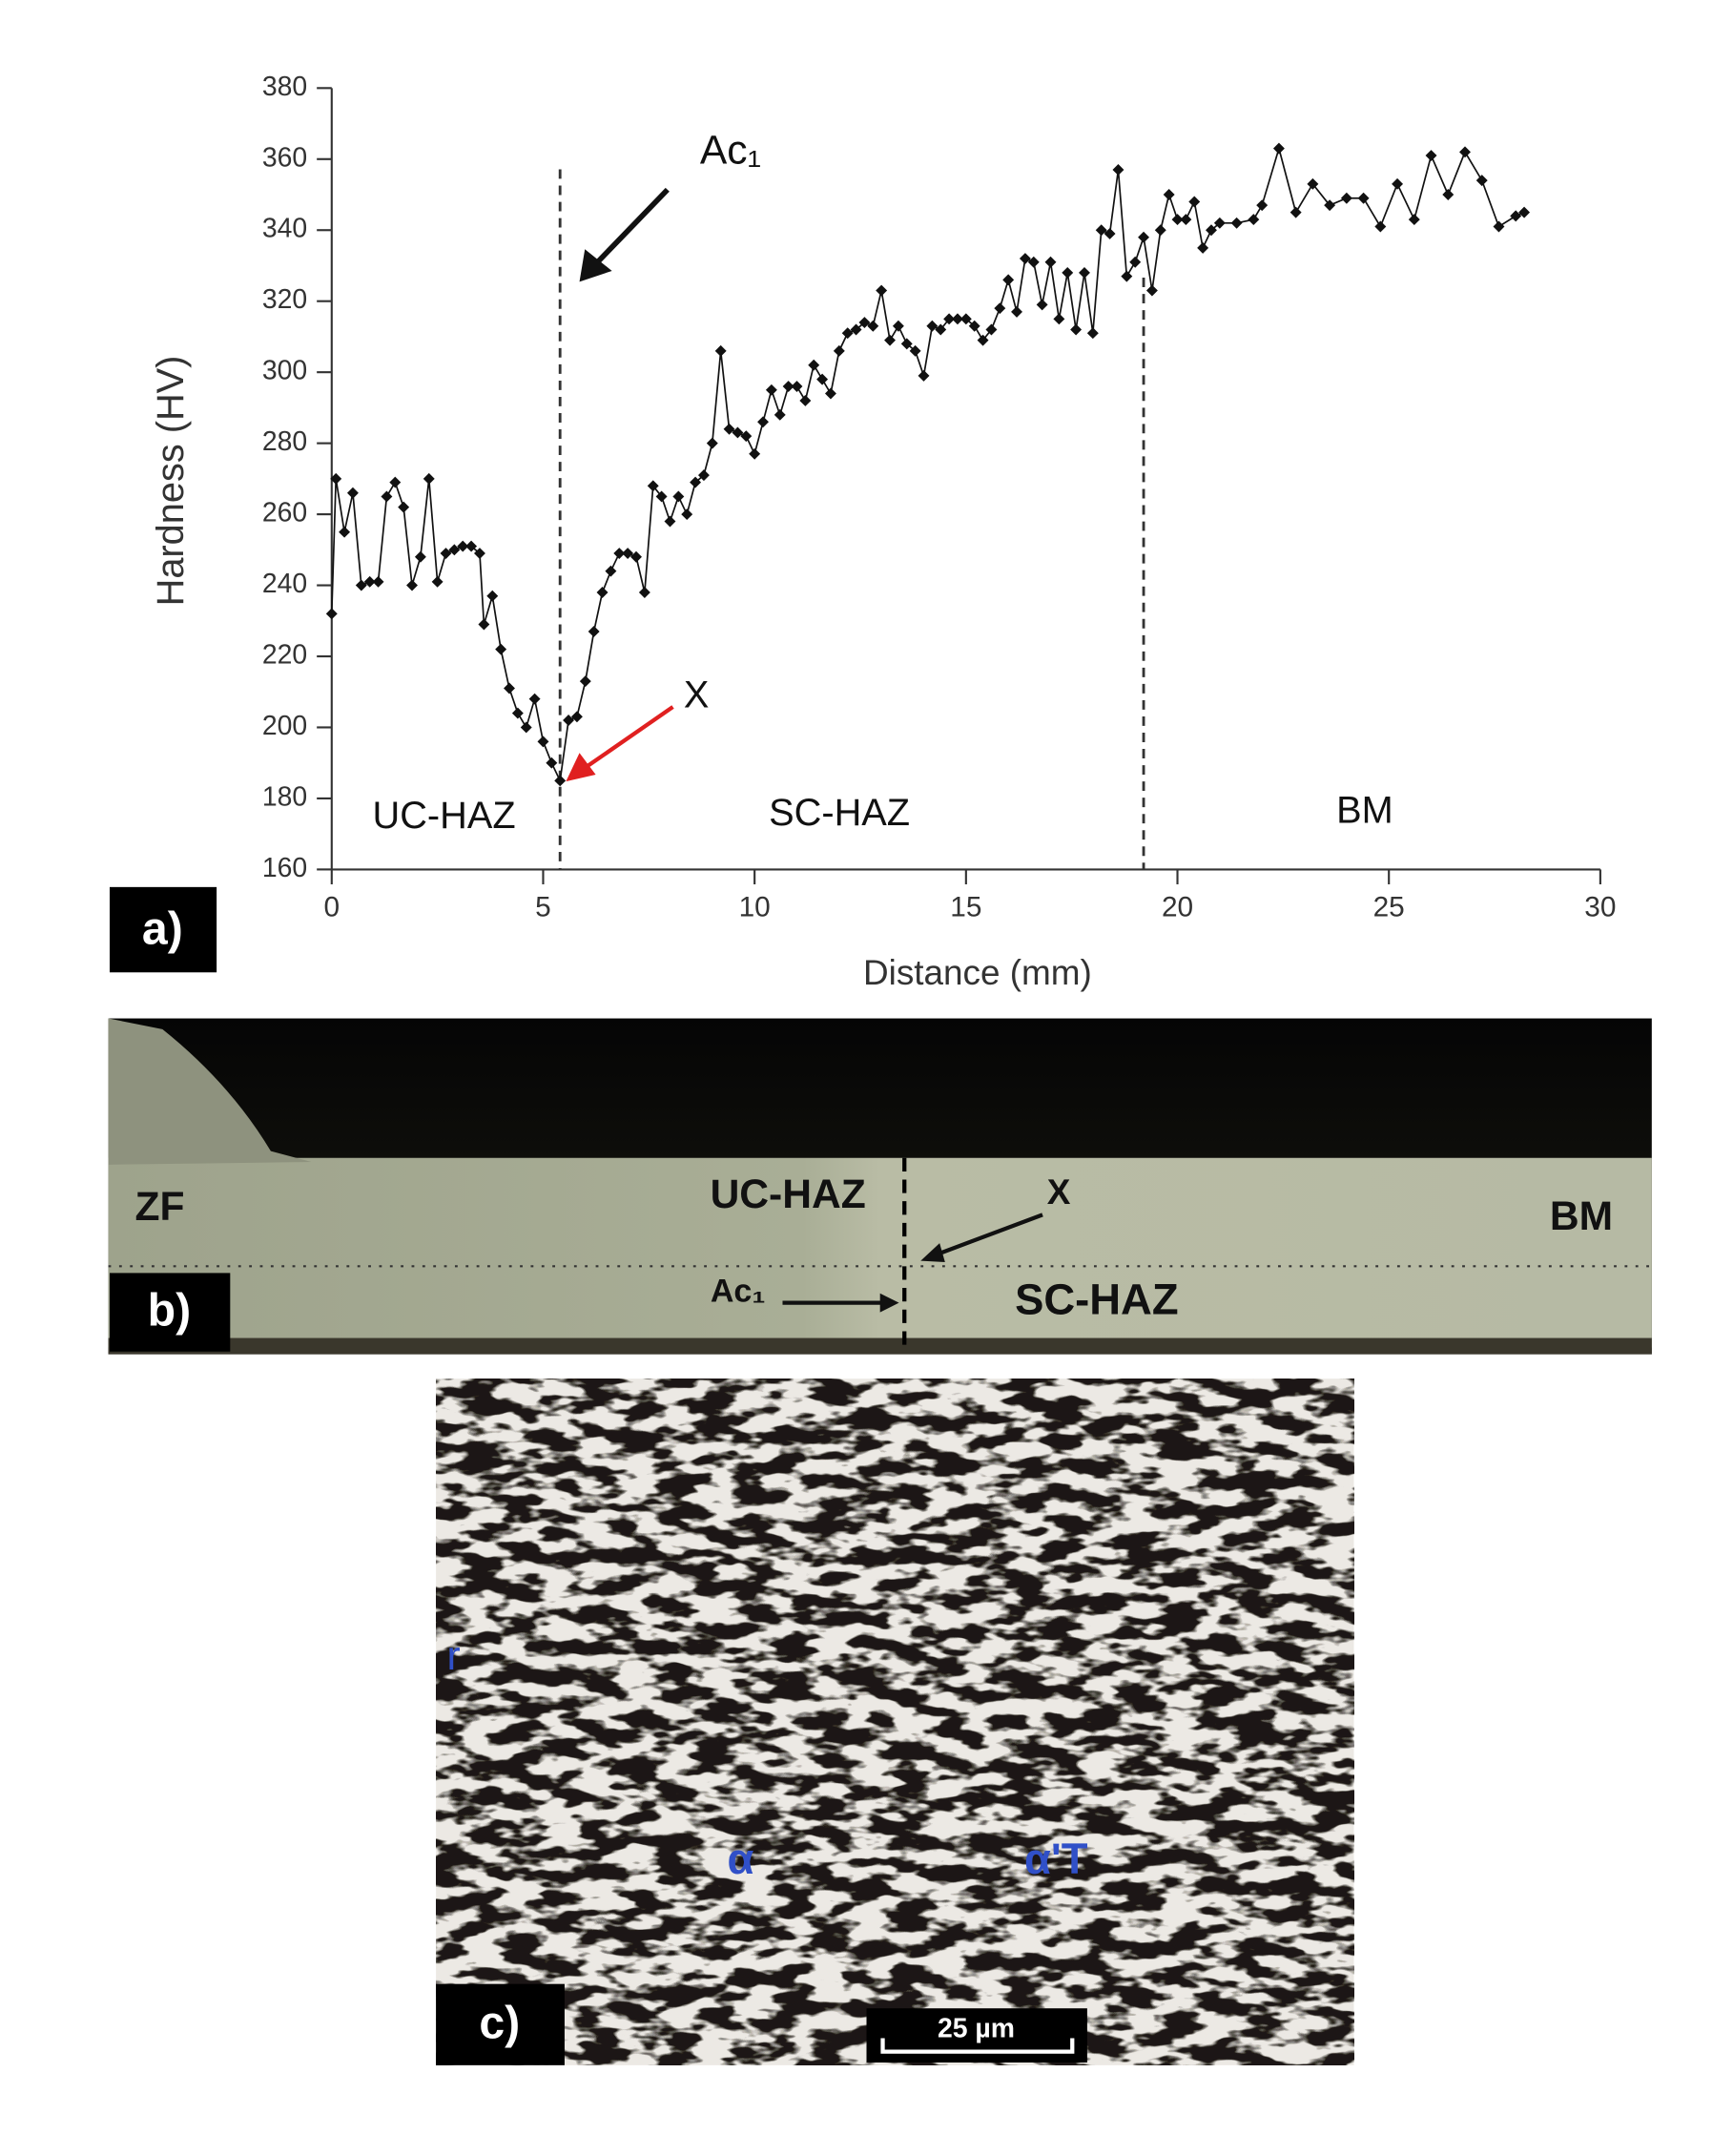 Image resolution: width=1733 pixels, height=2156 pixels. Describe the element at coordinates (880, 1186) in the screenshot. I see `panel-b: ZF UC-HAZ X BM Ac₁ SC-HAZ b)` at that location.